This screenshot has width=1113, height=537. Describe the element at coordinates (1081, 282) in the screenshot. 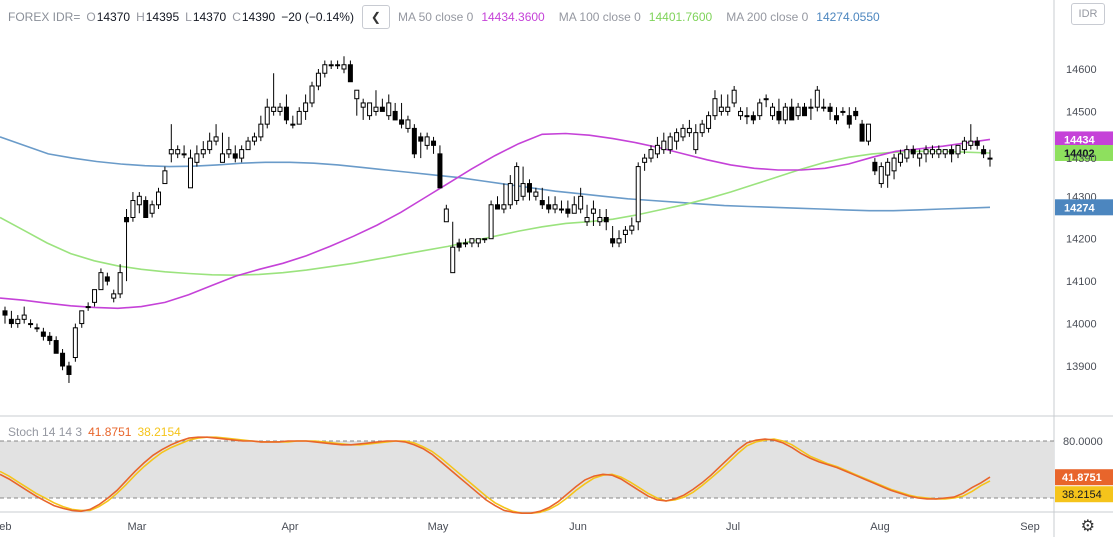

I see `price-tick-label: 14100` at that location.